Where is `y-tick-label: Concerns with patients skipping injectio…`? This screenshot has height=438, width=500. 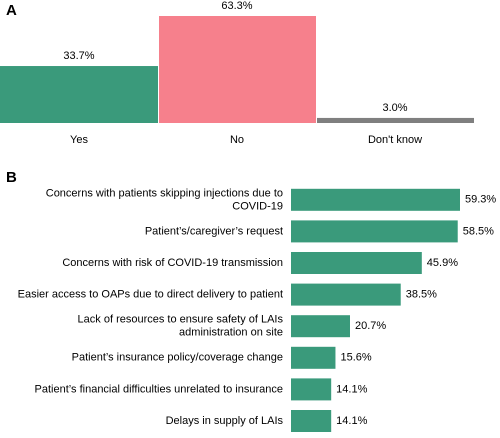
y-tick-label: Concerns with patients skipping injectio… is located at coordinates (164, 199).